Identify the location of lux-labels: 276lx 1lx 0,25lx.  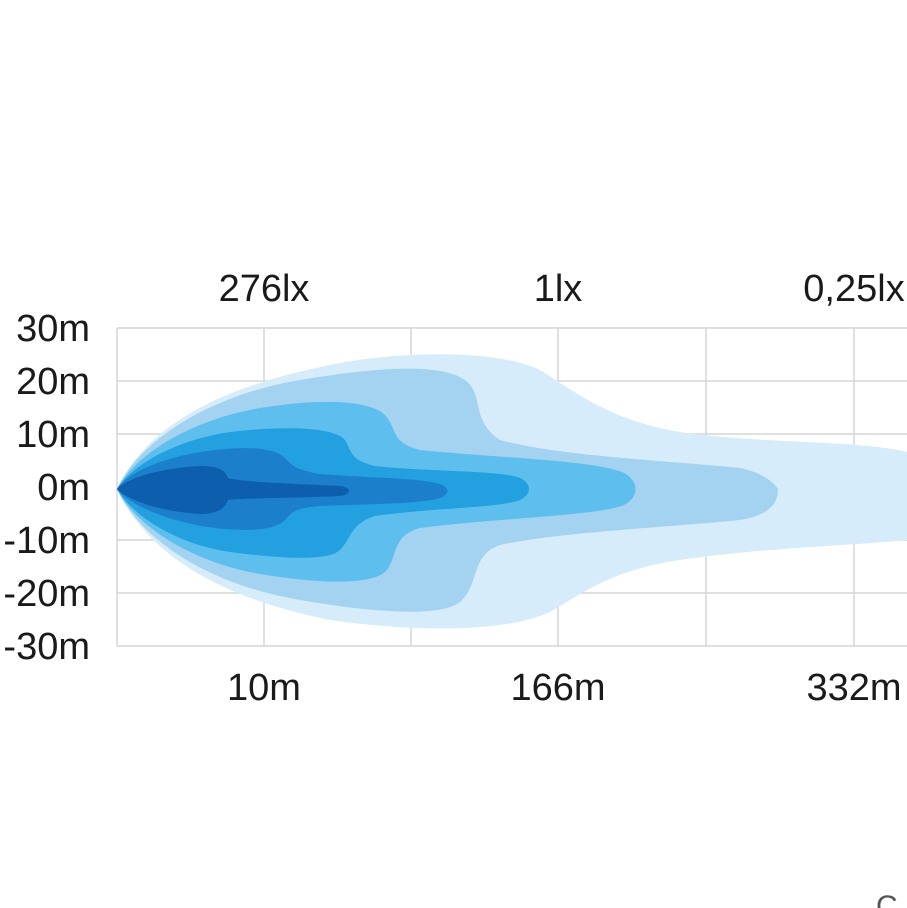
(562, 289).